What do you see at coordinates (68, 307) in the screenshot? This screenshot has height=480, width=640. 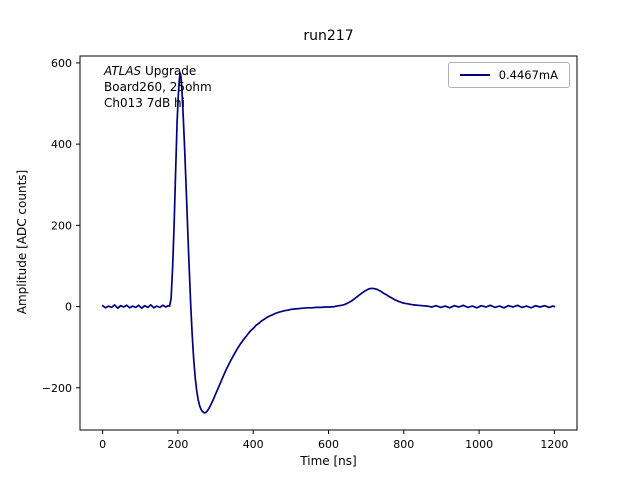 I see `y-tick-label: 0` at bounding box center [68, 307].